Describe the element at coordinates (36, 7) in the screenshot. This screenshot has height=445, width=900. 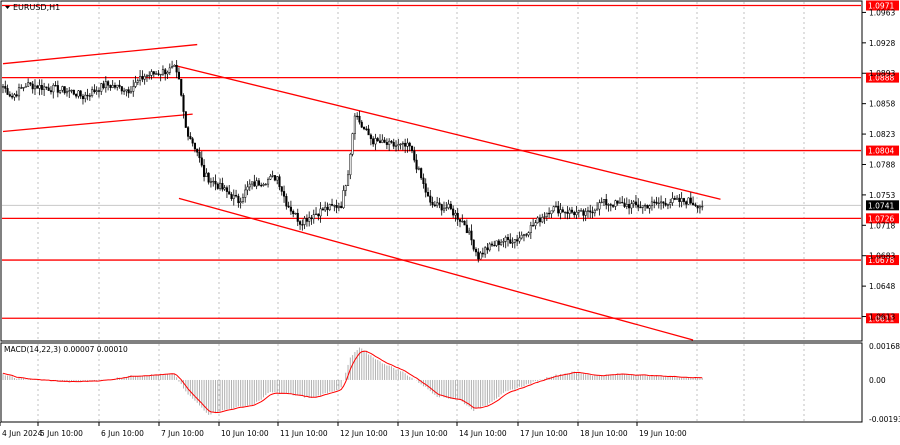
I see `symbol-label-text: EURUSD,H1` at that location.